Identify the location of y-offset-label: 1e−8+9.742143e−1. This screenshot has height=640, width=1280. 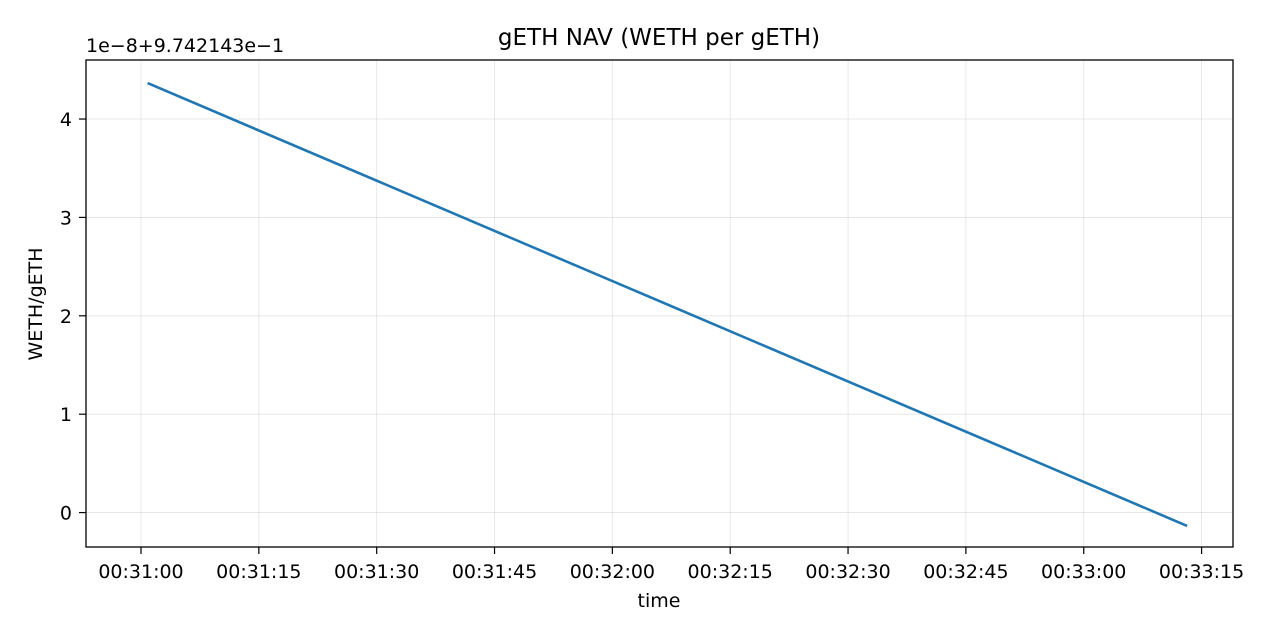
(185, 46).